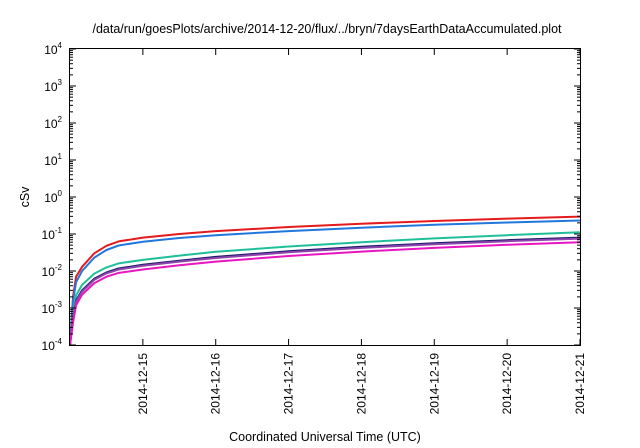 This screenshot has width=640, height=448. I want to click on y-tick-label: 10², so click(53, 123).